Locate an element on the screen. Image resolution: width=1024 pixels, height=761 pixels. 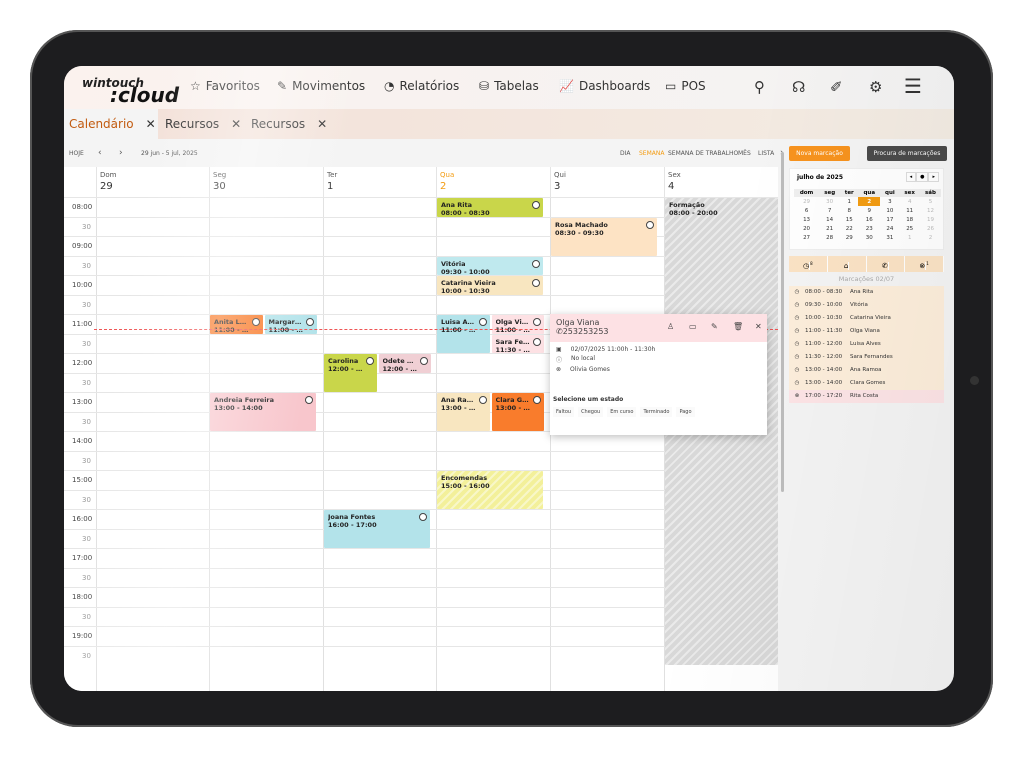
state-button: Chegou is located at coordinates (591, 412).